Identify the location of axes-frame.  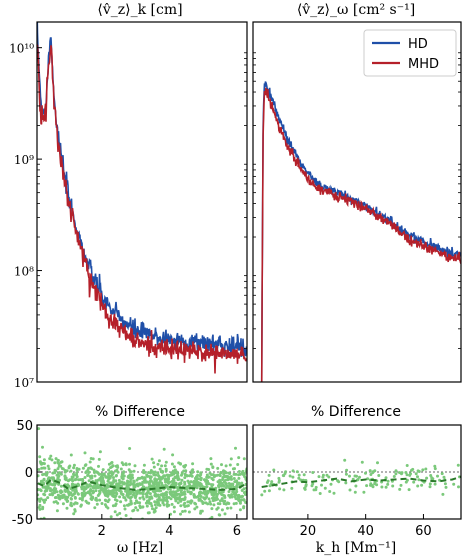
(142, 472).